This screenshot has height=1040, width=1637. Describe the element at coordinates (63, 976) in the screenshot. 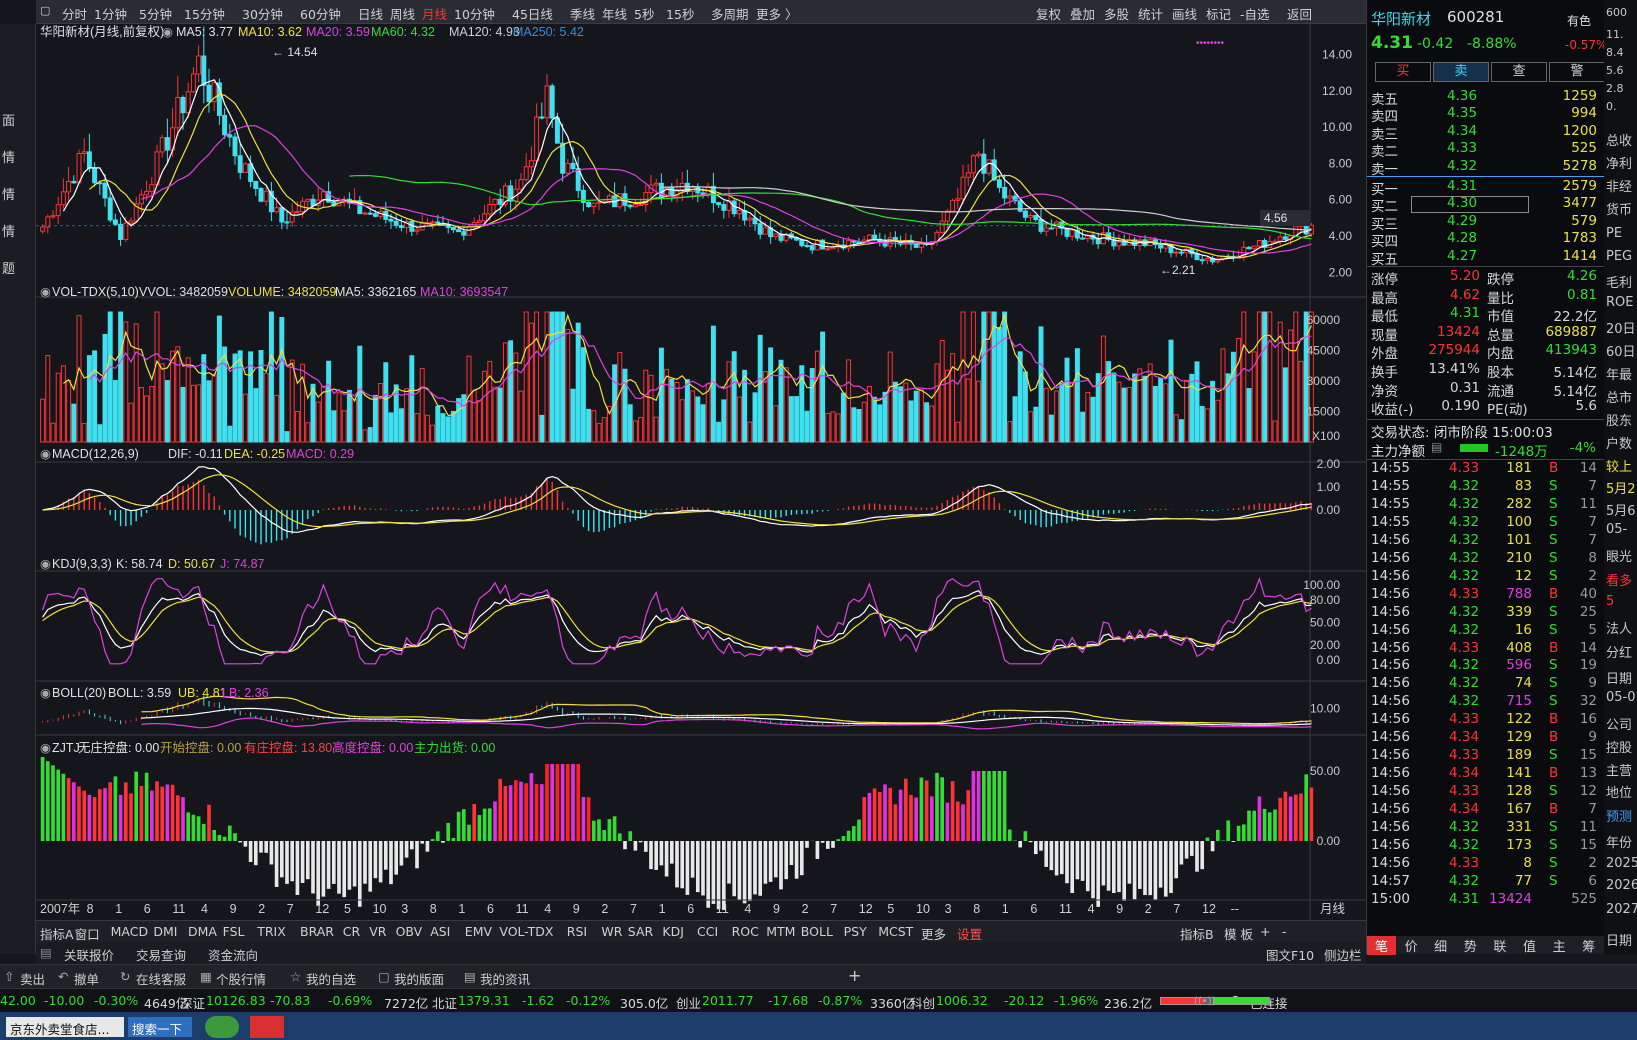

I see `tool-icon-1: ↶` at that location.